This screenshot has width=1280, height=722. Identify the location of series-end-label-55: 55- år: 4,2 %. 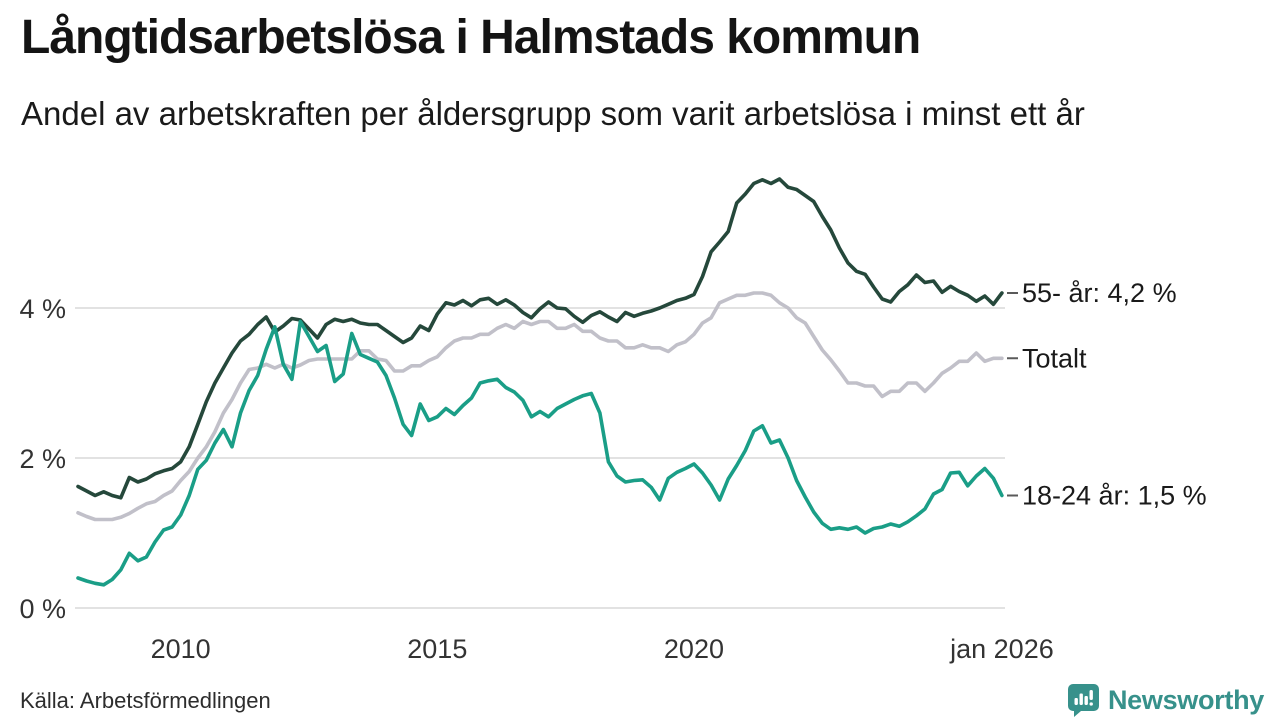
(1099, 293).